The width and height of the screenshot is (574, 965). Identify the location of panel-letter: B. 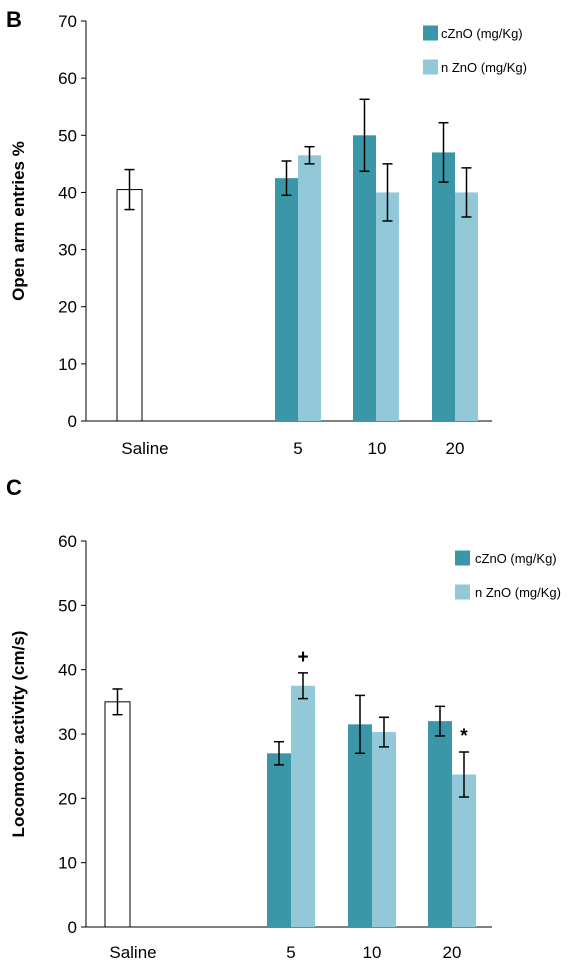
(14, 19).